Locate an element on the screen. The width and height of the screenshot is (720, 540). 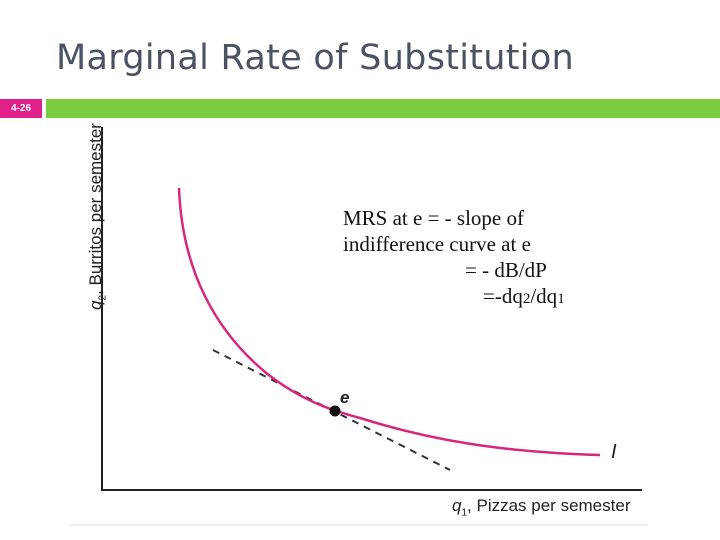
footer-divider is located at coordinates (359, 525).